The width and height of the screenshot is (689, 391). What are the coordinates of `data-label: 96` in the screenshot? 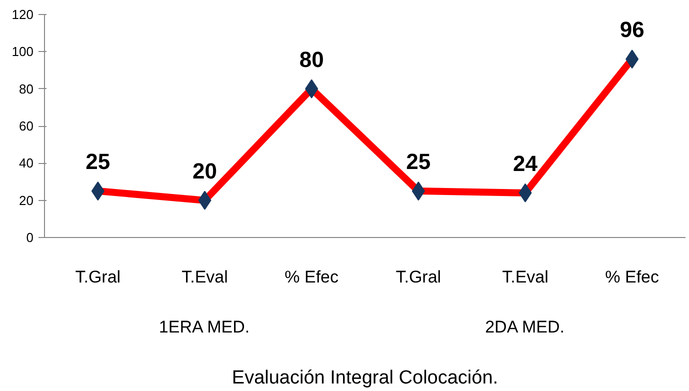 It's located at (632, 29).